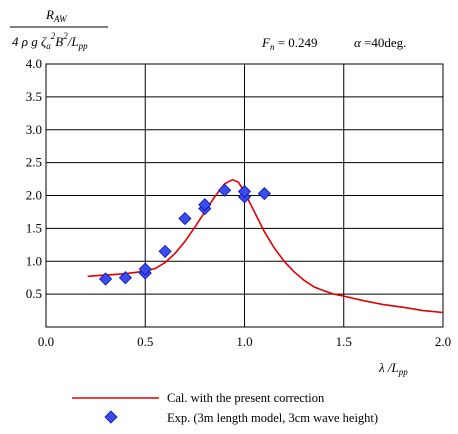 The width and height of the screenshot is (458, 434). What do you see at coordinates (46, 341) in the screenshot?
I see `x-tick-label: 0.0` at bounding box center [46, 341].